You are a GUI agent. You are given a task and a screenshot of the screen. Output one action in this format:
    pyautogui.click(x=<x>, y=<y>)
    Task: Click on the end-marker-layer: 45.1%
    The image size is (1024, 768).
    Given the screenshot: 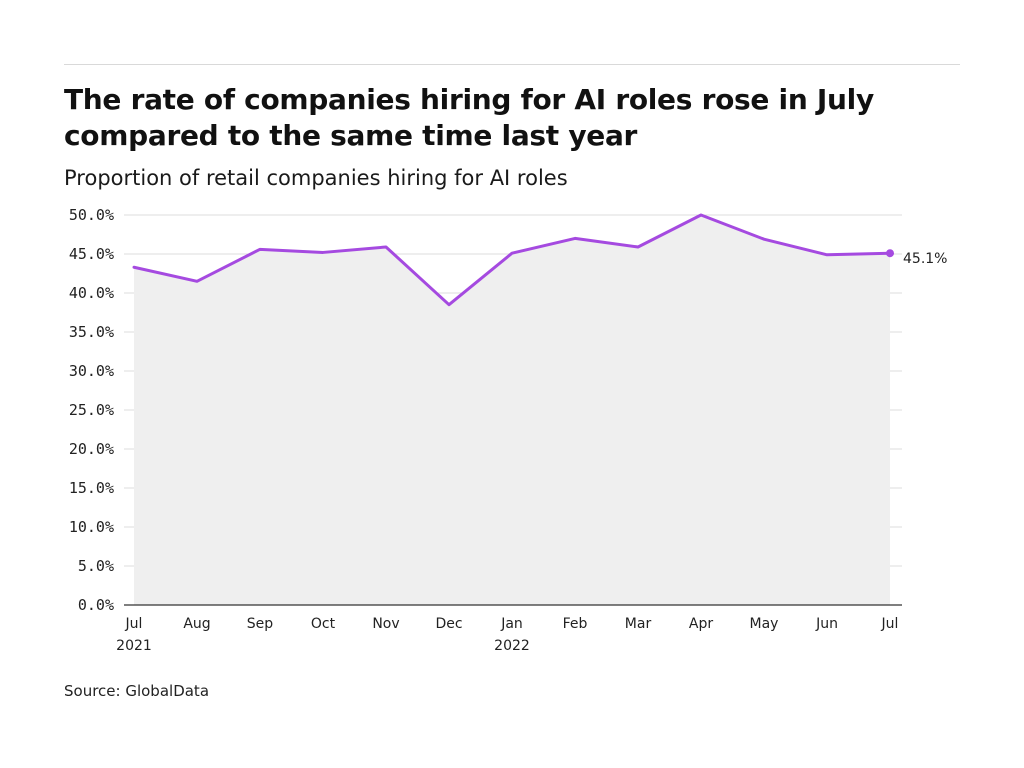 What is the action you would take?
    pyautogui.click(x=916, y=258)
    